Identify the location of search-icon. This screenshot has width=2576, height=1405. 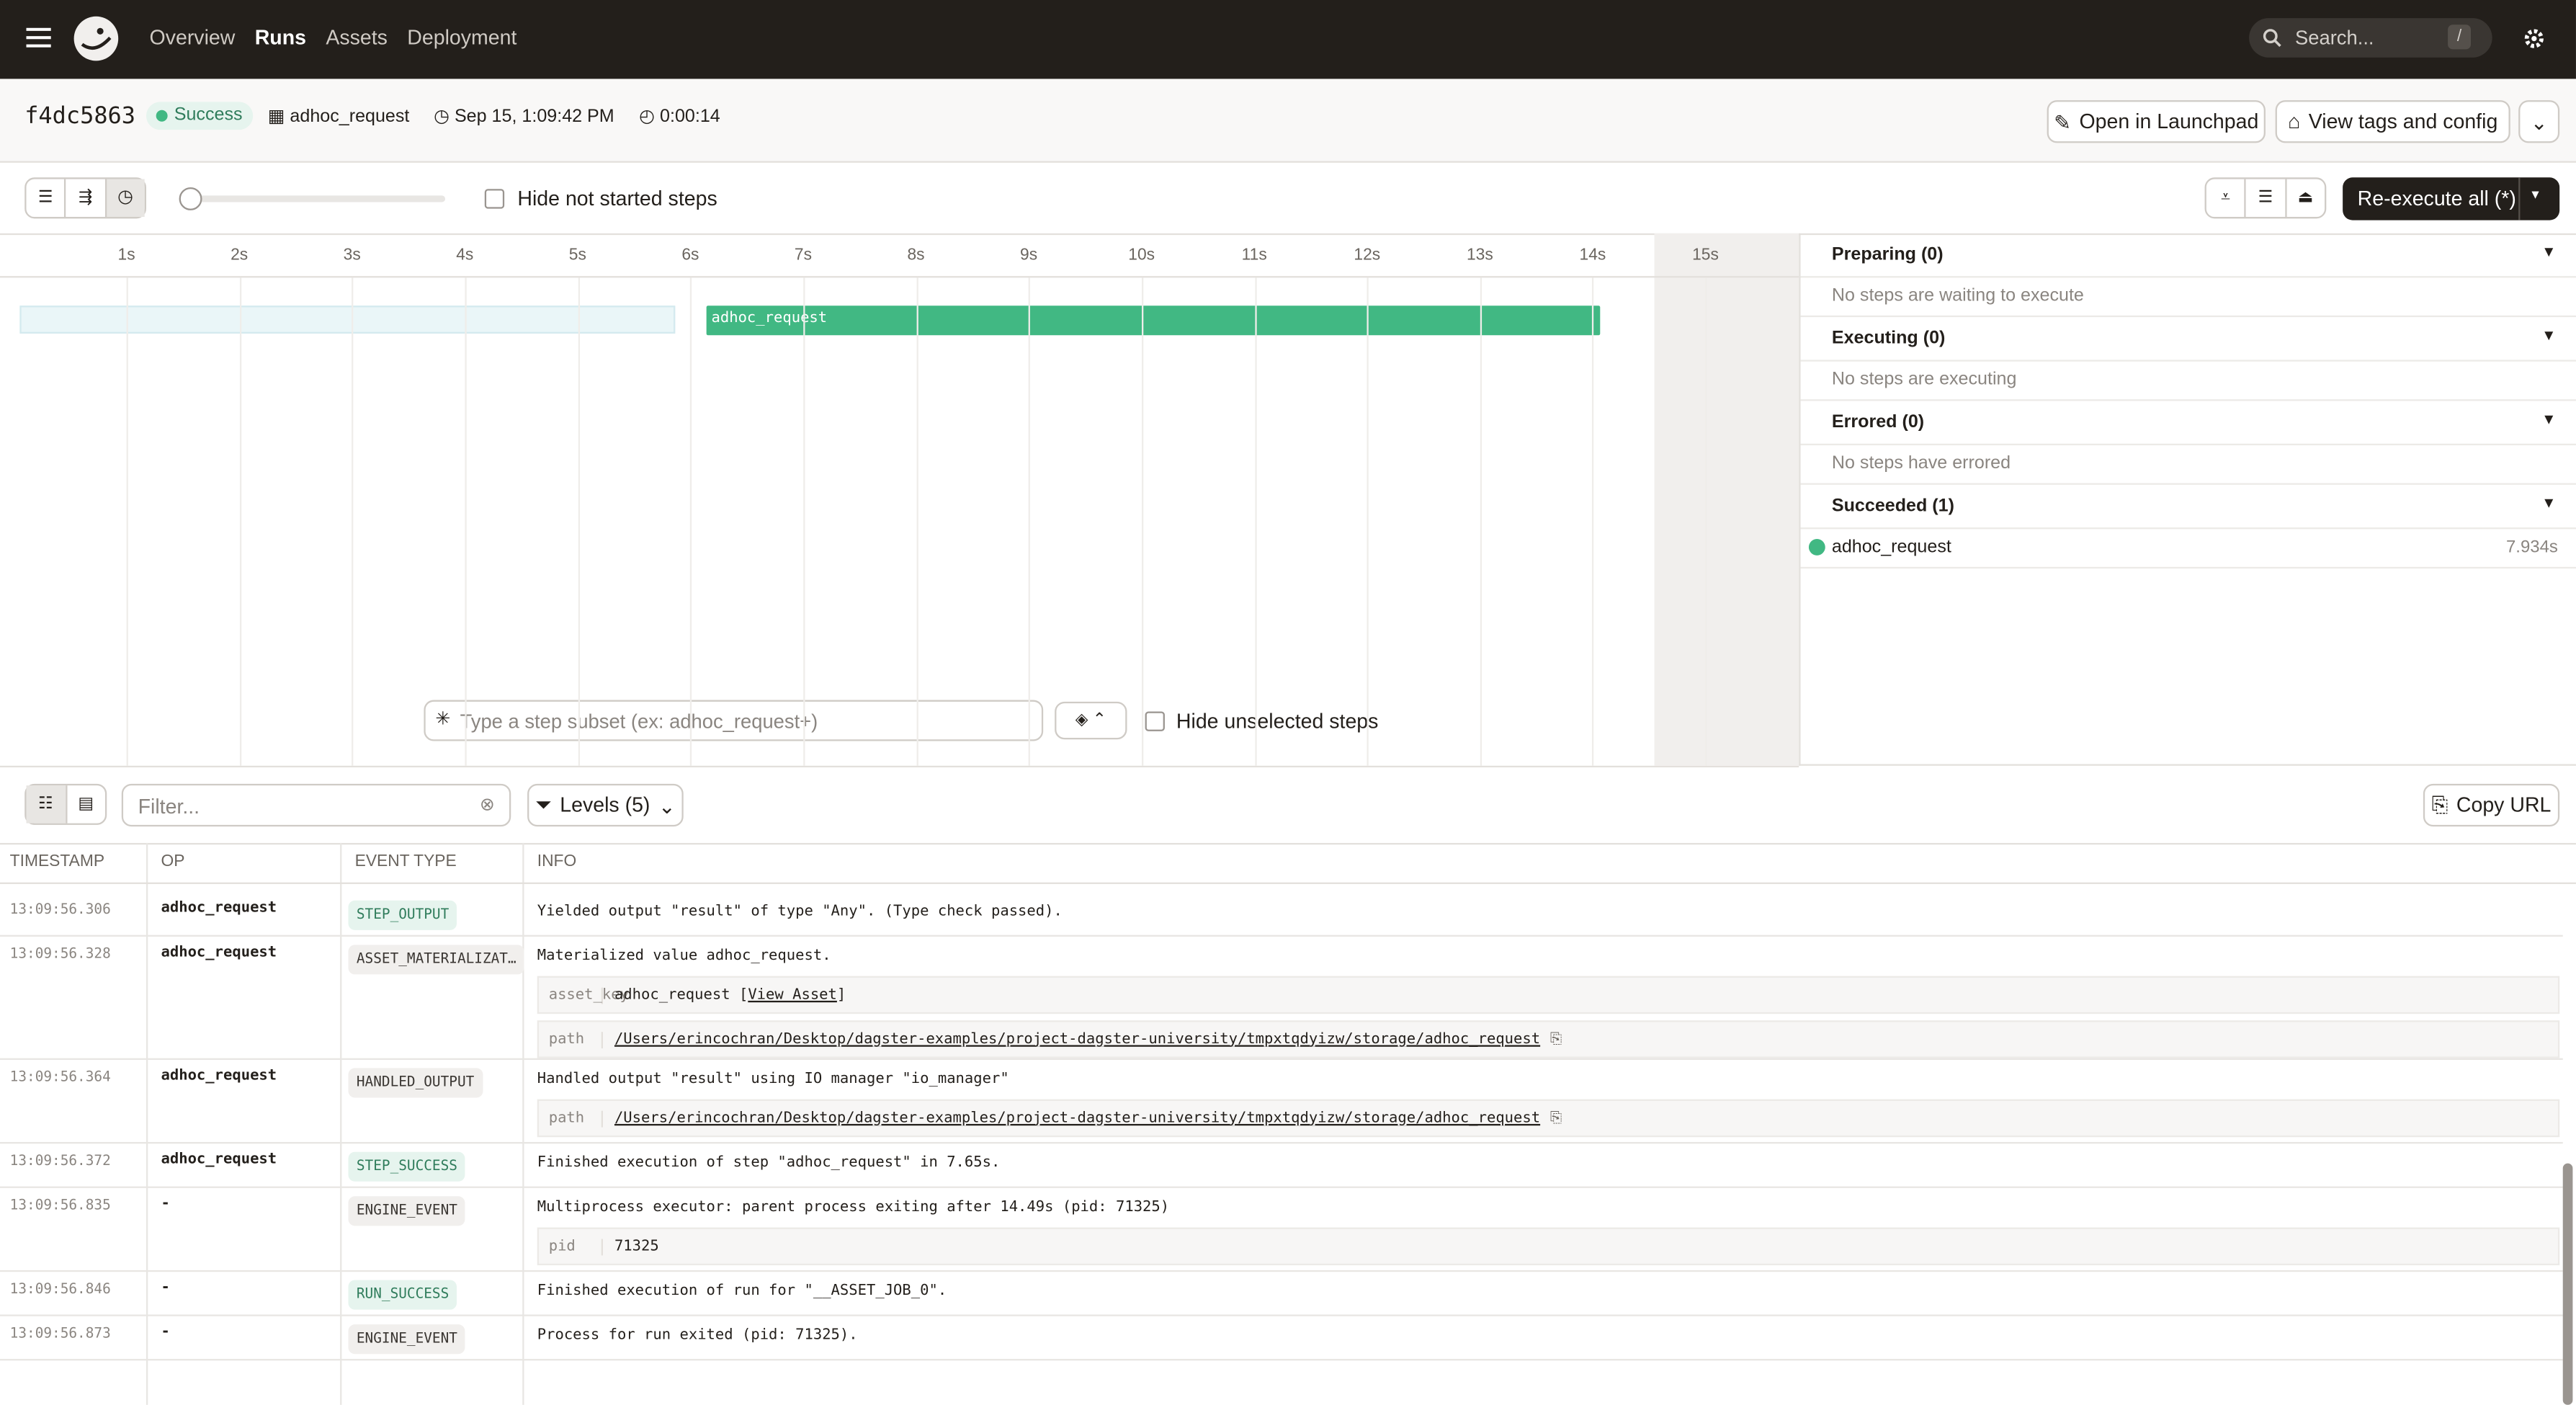
(2272, 38).